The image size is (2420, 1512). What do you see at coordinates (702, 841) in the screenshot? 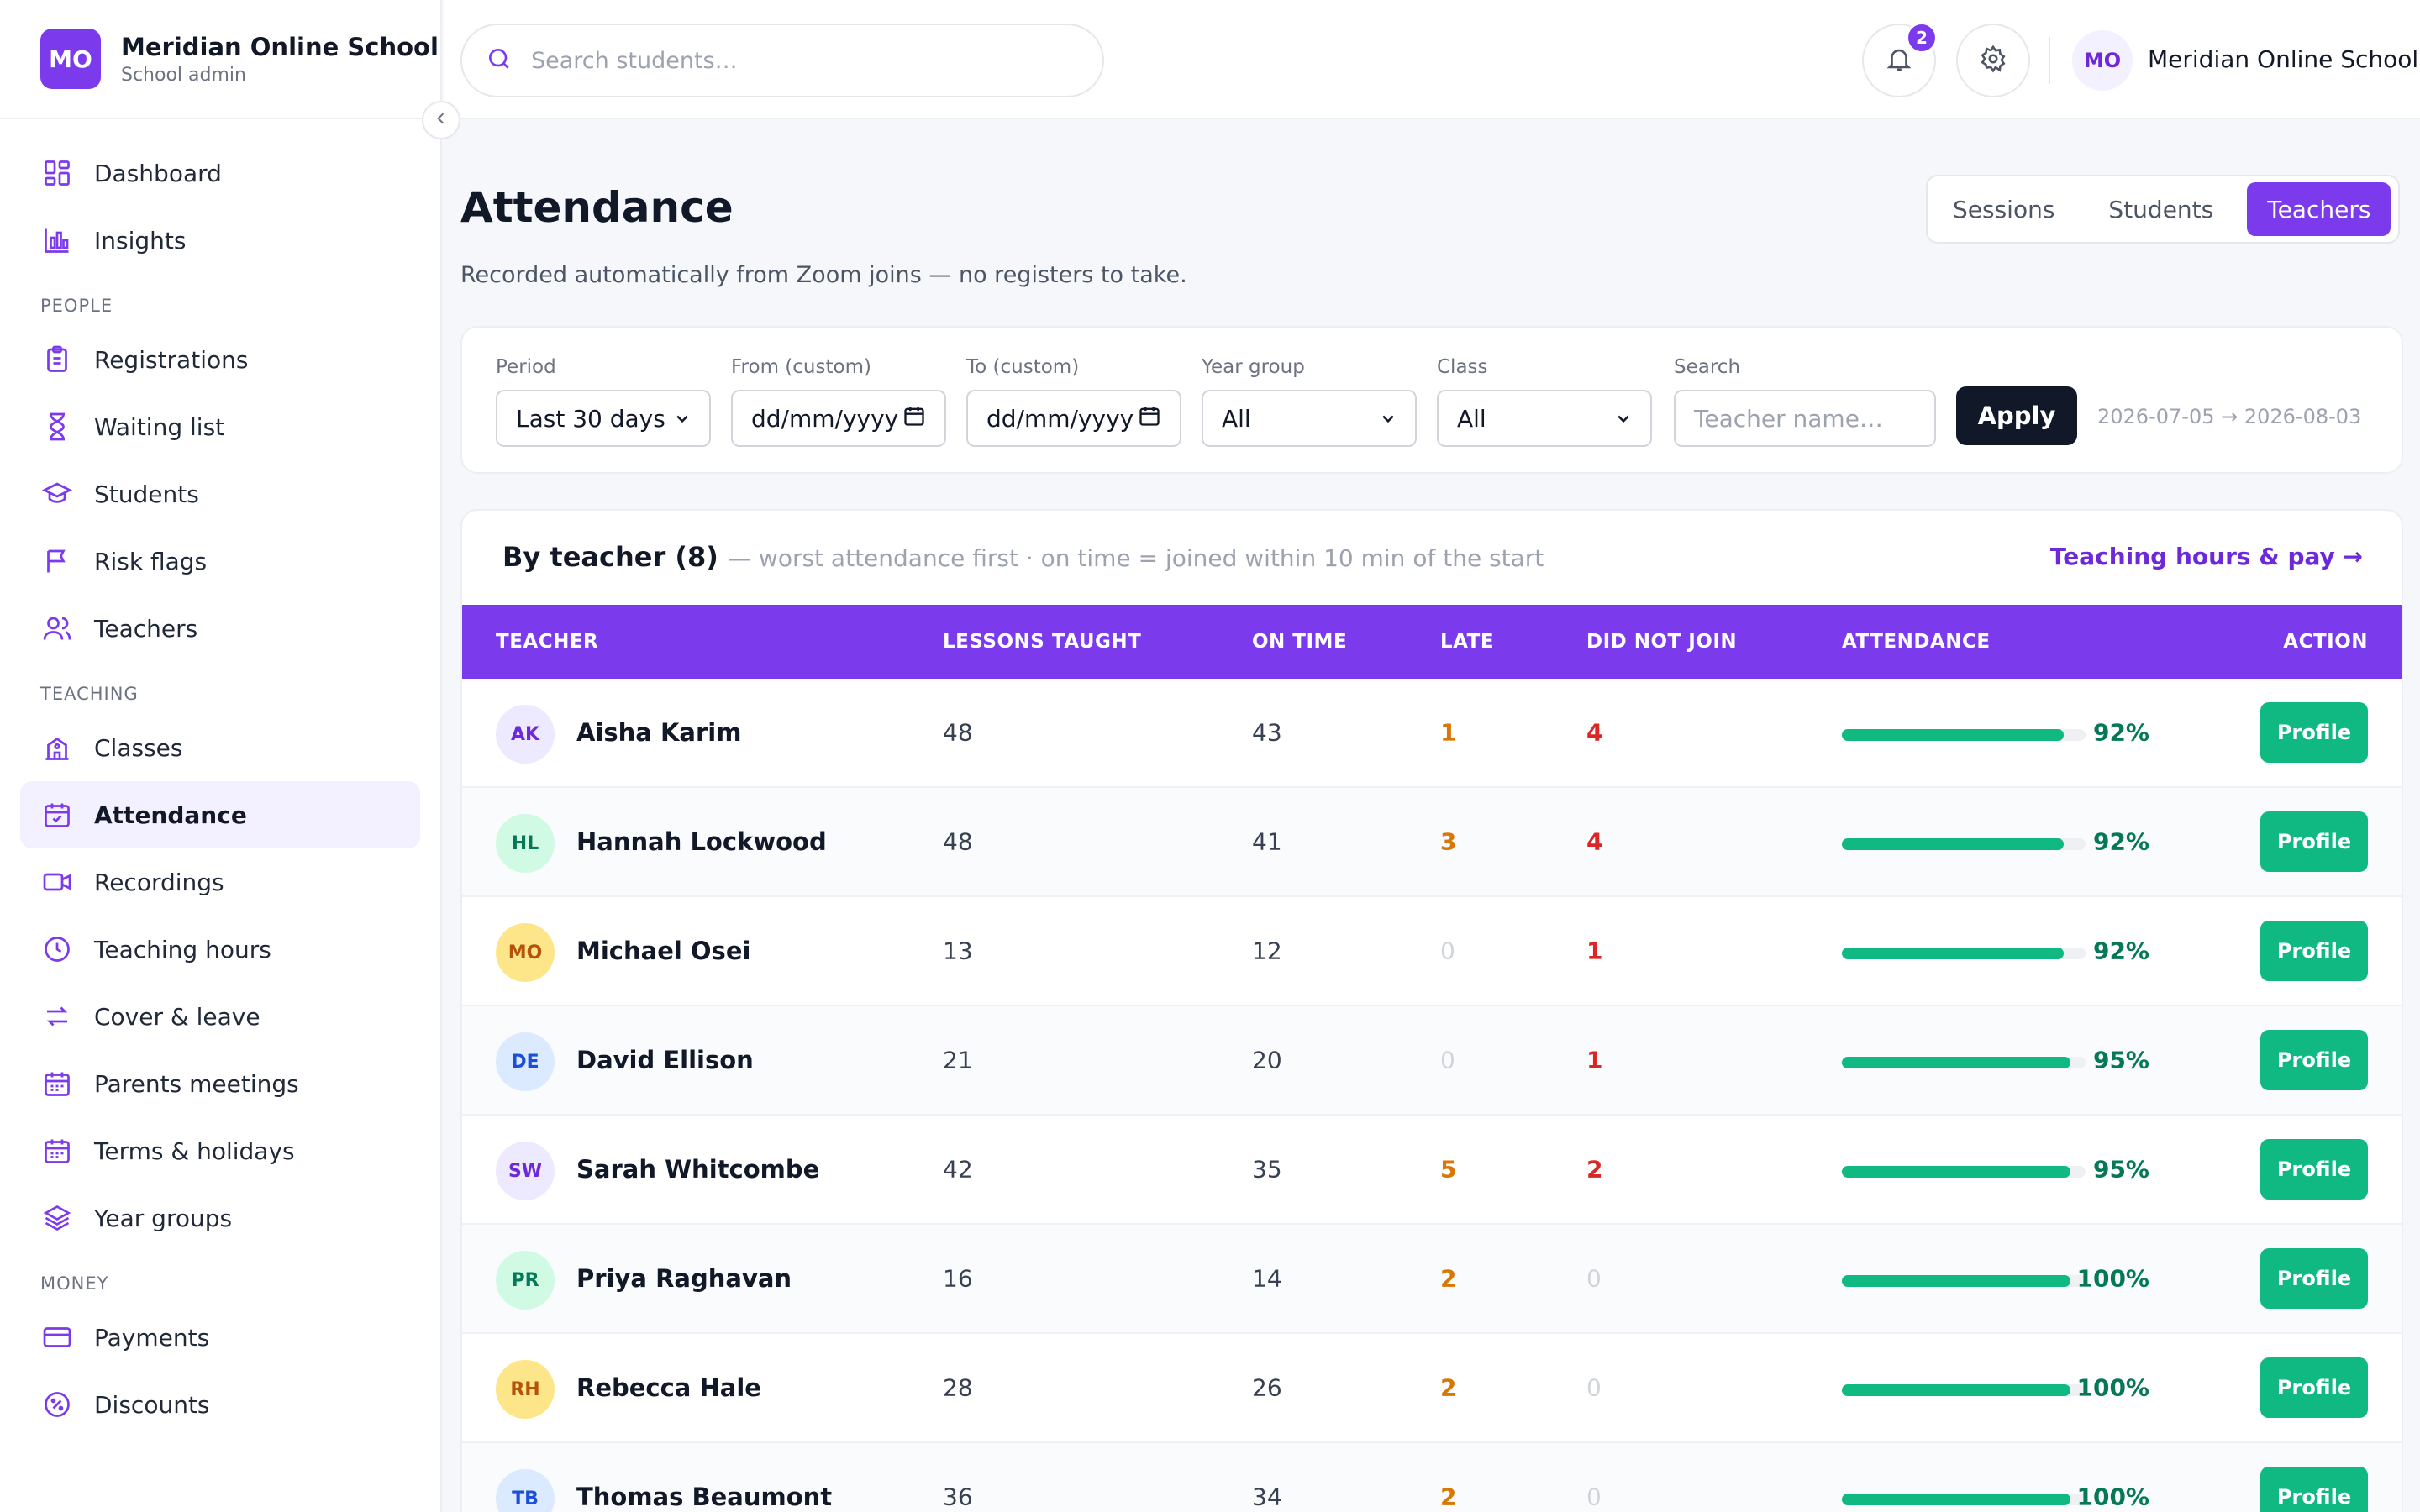
I see `teacher-name: Hannah Lockwood` at bounding box center [702, 841].